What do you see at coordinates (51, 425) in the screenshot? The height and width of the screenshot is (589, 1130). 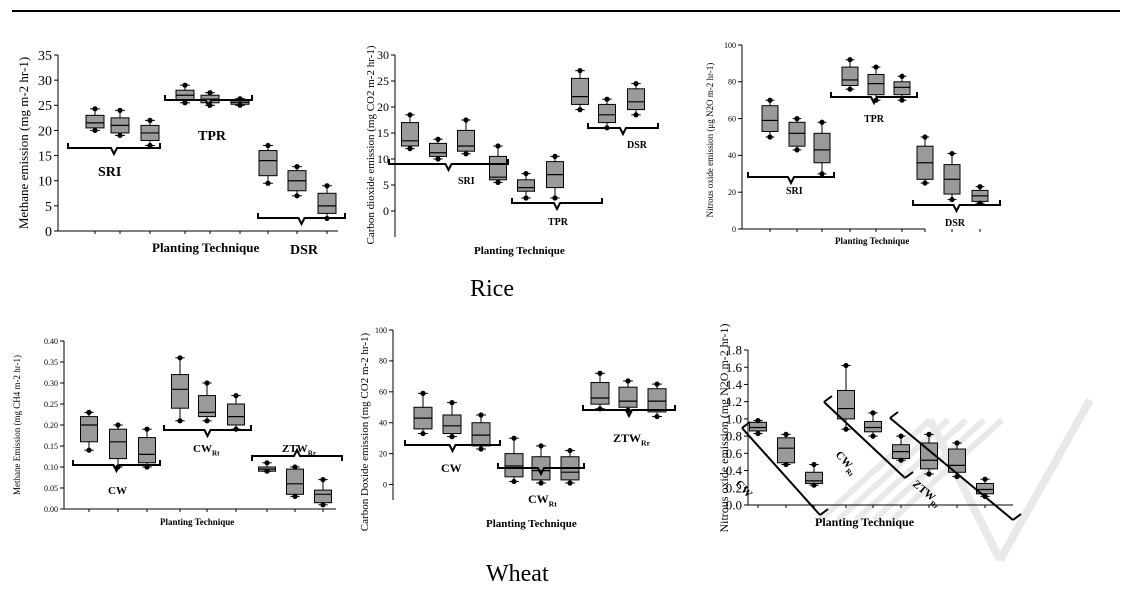 I see `y-tick-label: 0.20` at bounding box center [51, 425].